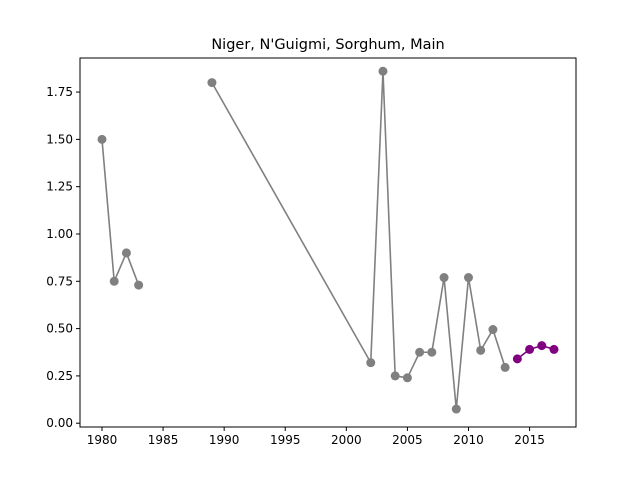 The width and height of the screenshot is (640, 480). Describe the element at coordinates (63, 257) in the screenshot. I see `y-axis: 0.00 0.25 0.50 0.75 1.00 1.25 1.50 1.75` at that location.